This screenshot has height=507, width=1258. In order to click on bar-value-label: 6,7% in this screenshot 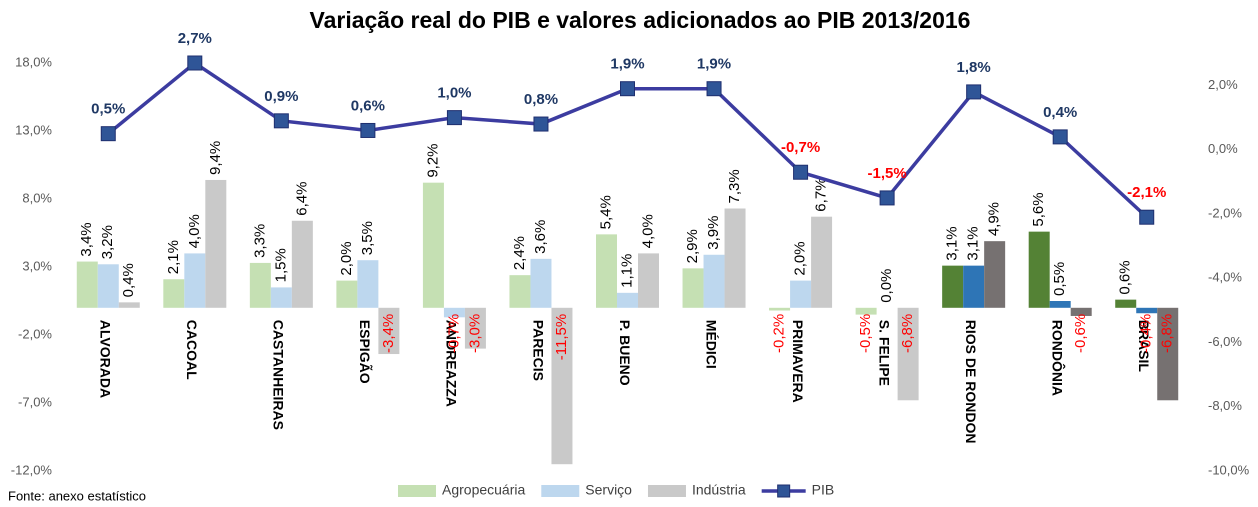, I will do `click(821, 194)`.